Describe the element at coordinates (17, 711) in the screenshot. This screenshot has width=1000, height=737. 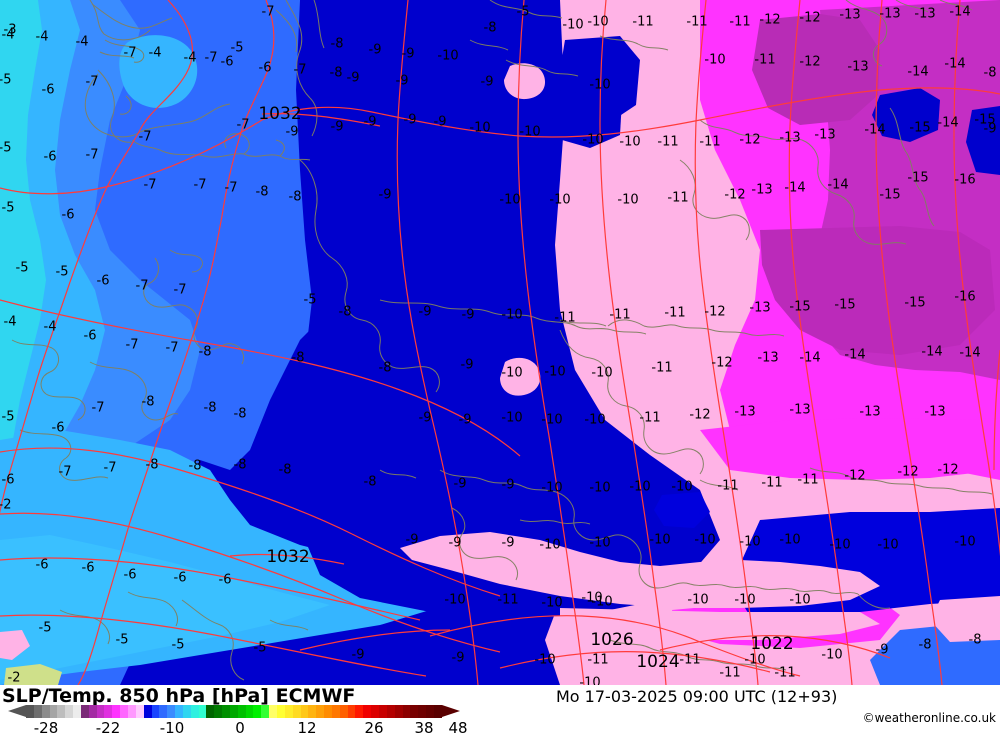
I see `colorbar-left-arrow-icon` at that location.